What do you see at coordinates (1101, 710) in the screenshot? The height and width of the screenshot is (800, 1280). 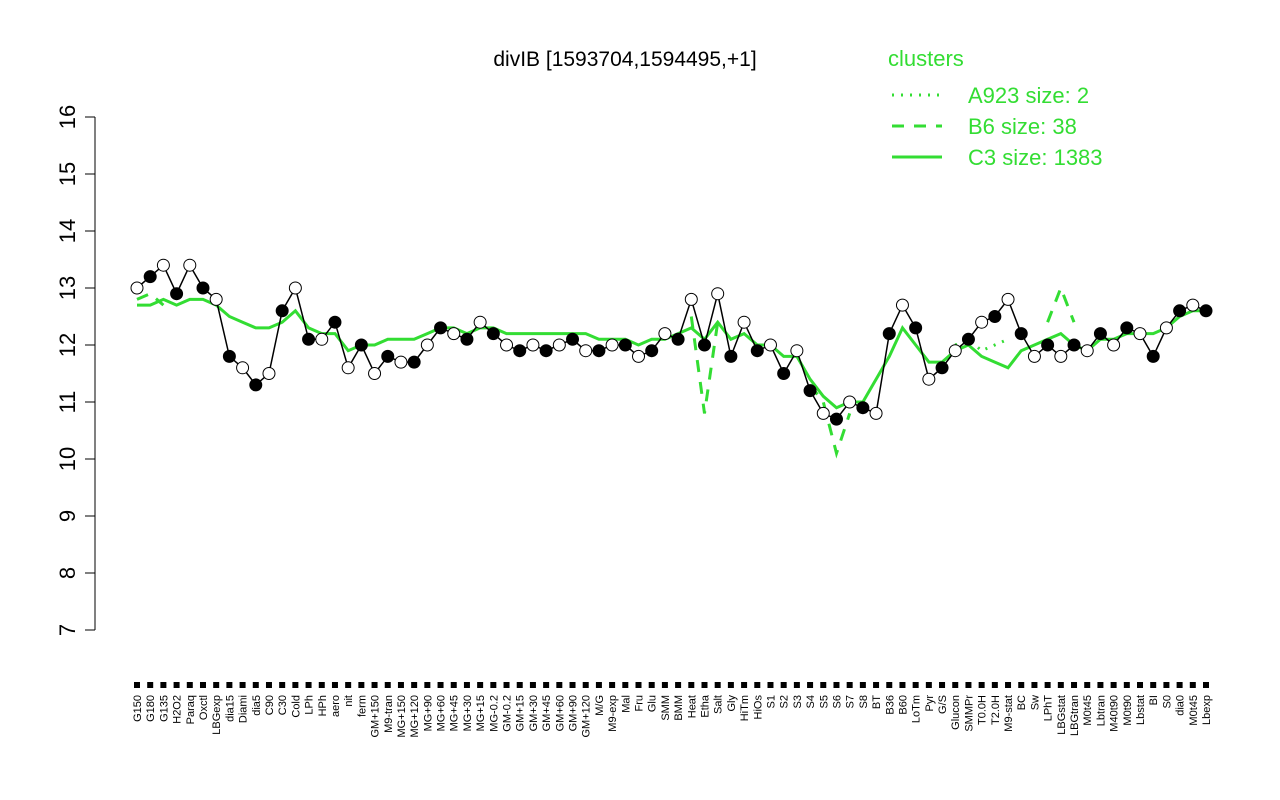 I see `x-tick-label: Lbtran` at bounding box center [1101, 710].